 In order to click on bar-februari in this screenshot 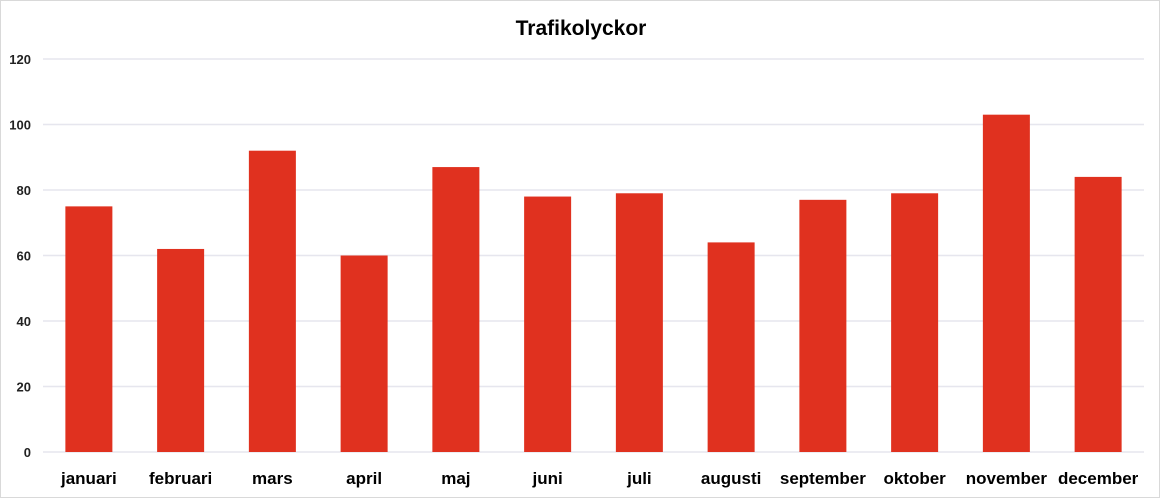, I will do `click(181, 350)`.